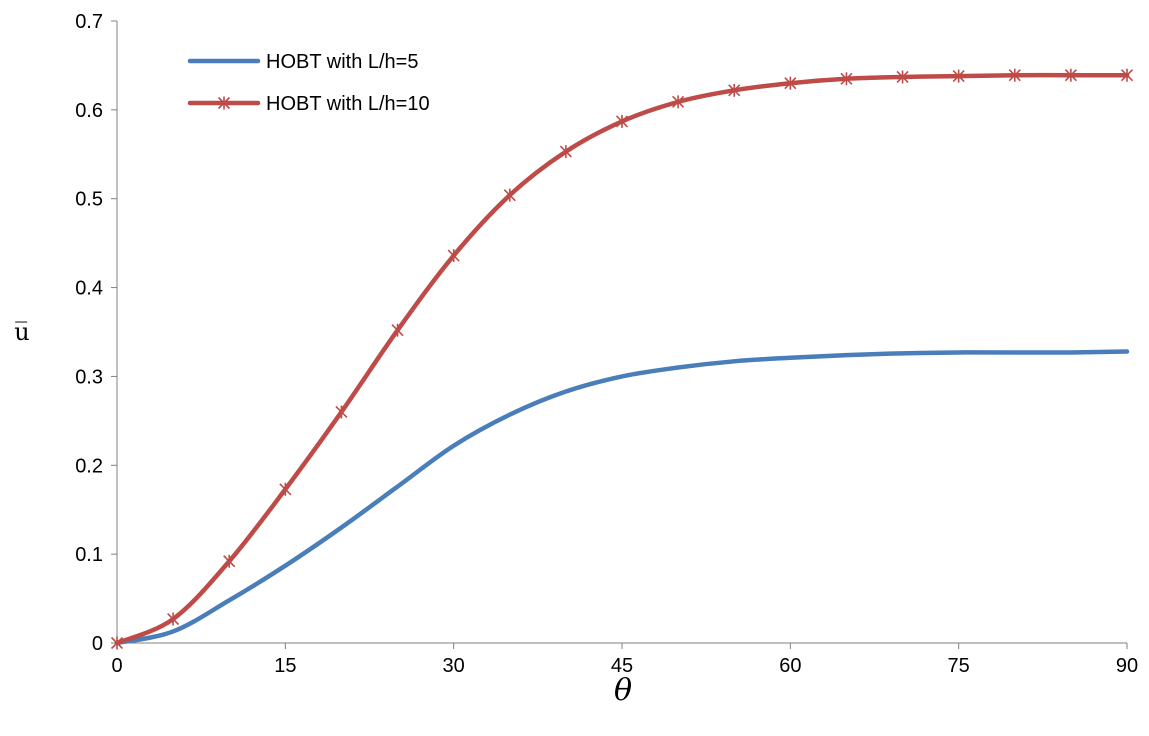  I want to click on x-axis-ticks: 0 15 30 45 60 75 90, so click(624, 660).